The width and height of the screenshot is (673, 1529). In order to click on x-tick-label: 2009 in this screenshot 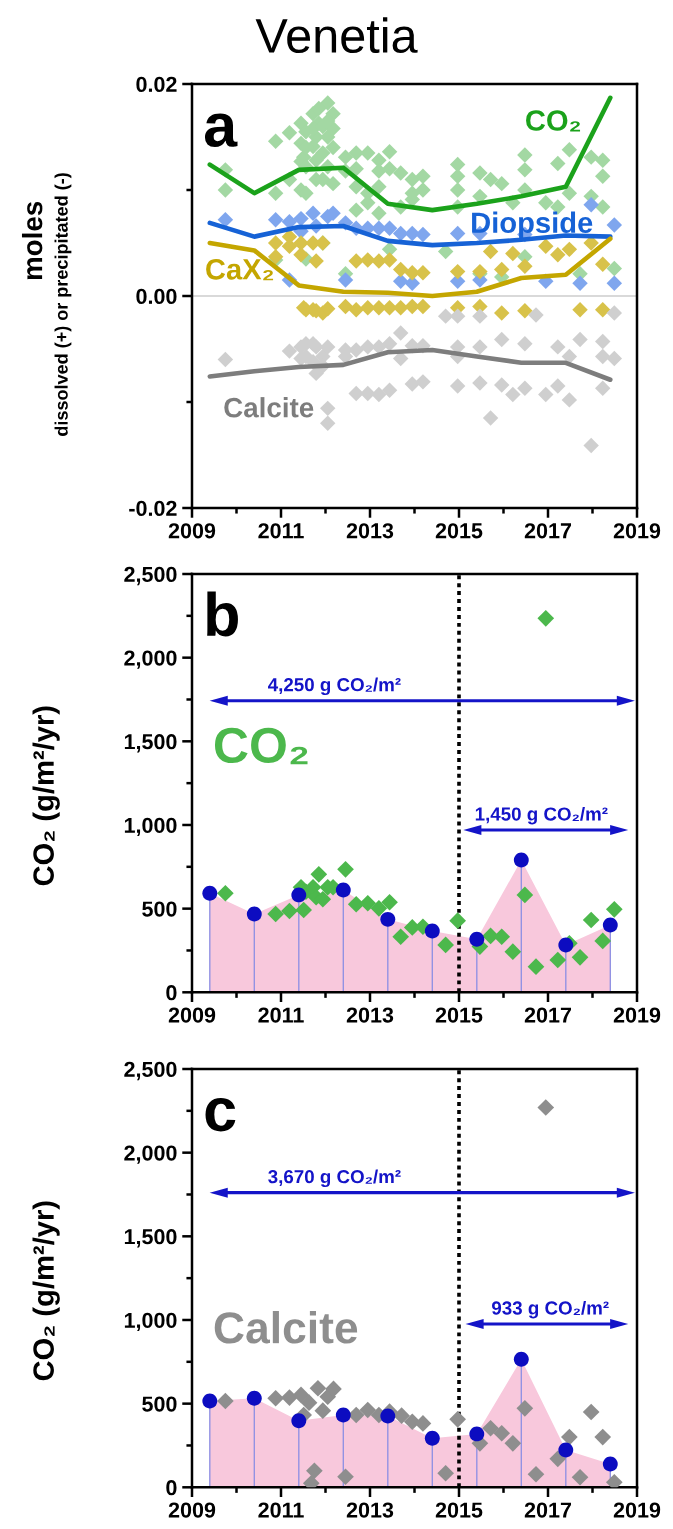, I will do `click(192, 1510)`.